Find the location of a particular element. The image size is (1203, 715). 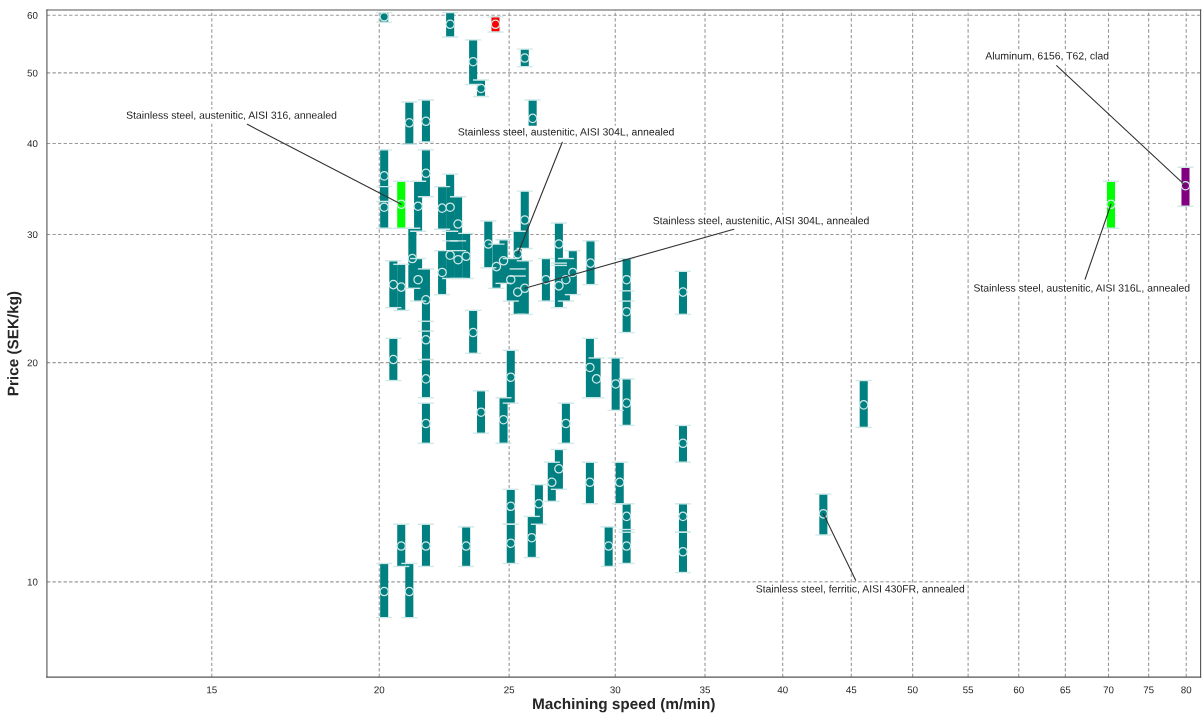

x-axis-title: Machining speed (m/min) is located at coordinates (624, 705).